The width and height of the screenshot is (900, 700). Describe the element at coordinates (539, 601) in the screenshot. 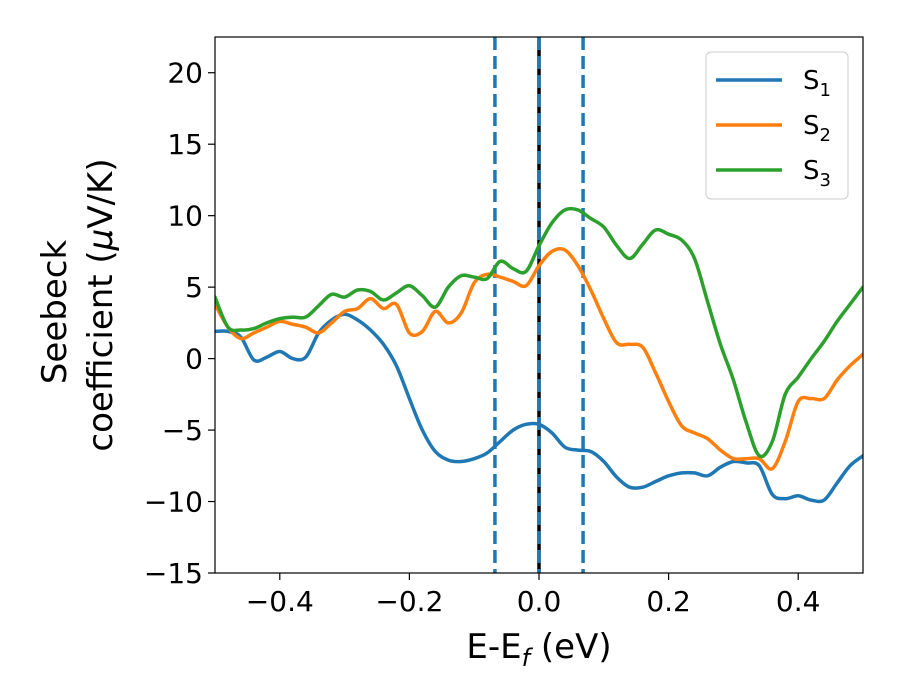

I see `x-tick-label: 0.0` at that location.